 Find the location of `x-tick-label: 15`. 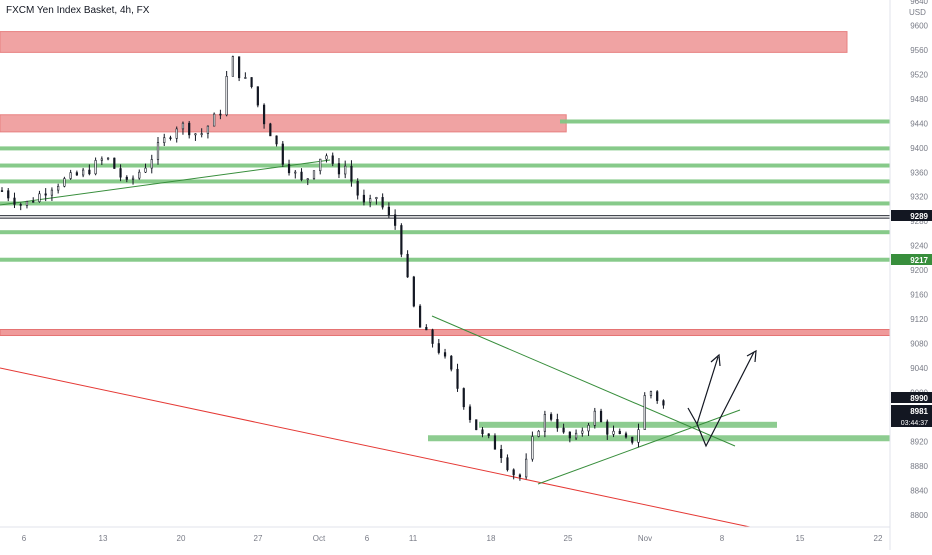

x-tick-label: 15 is located at coordinates (800, 538).